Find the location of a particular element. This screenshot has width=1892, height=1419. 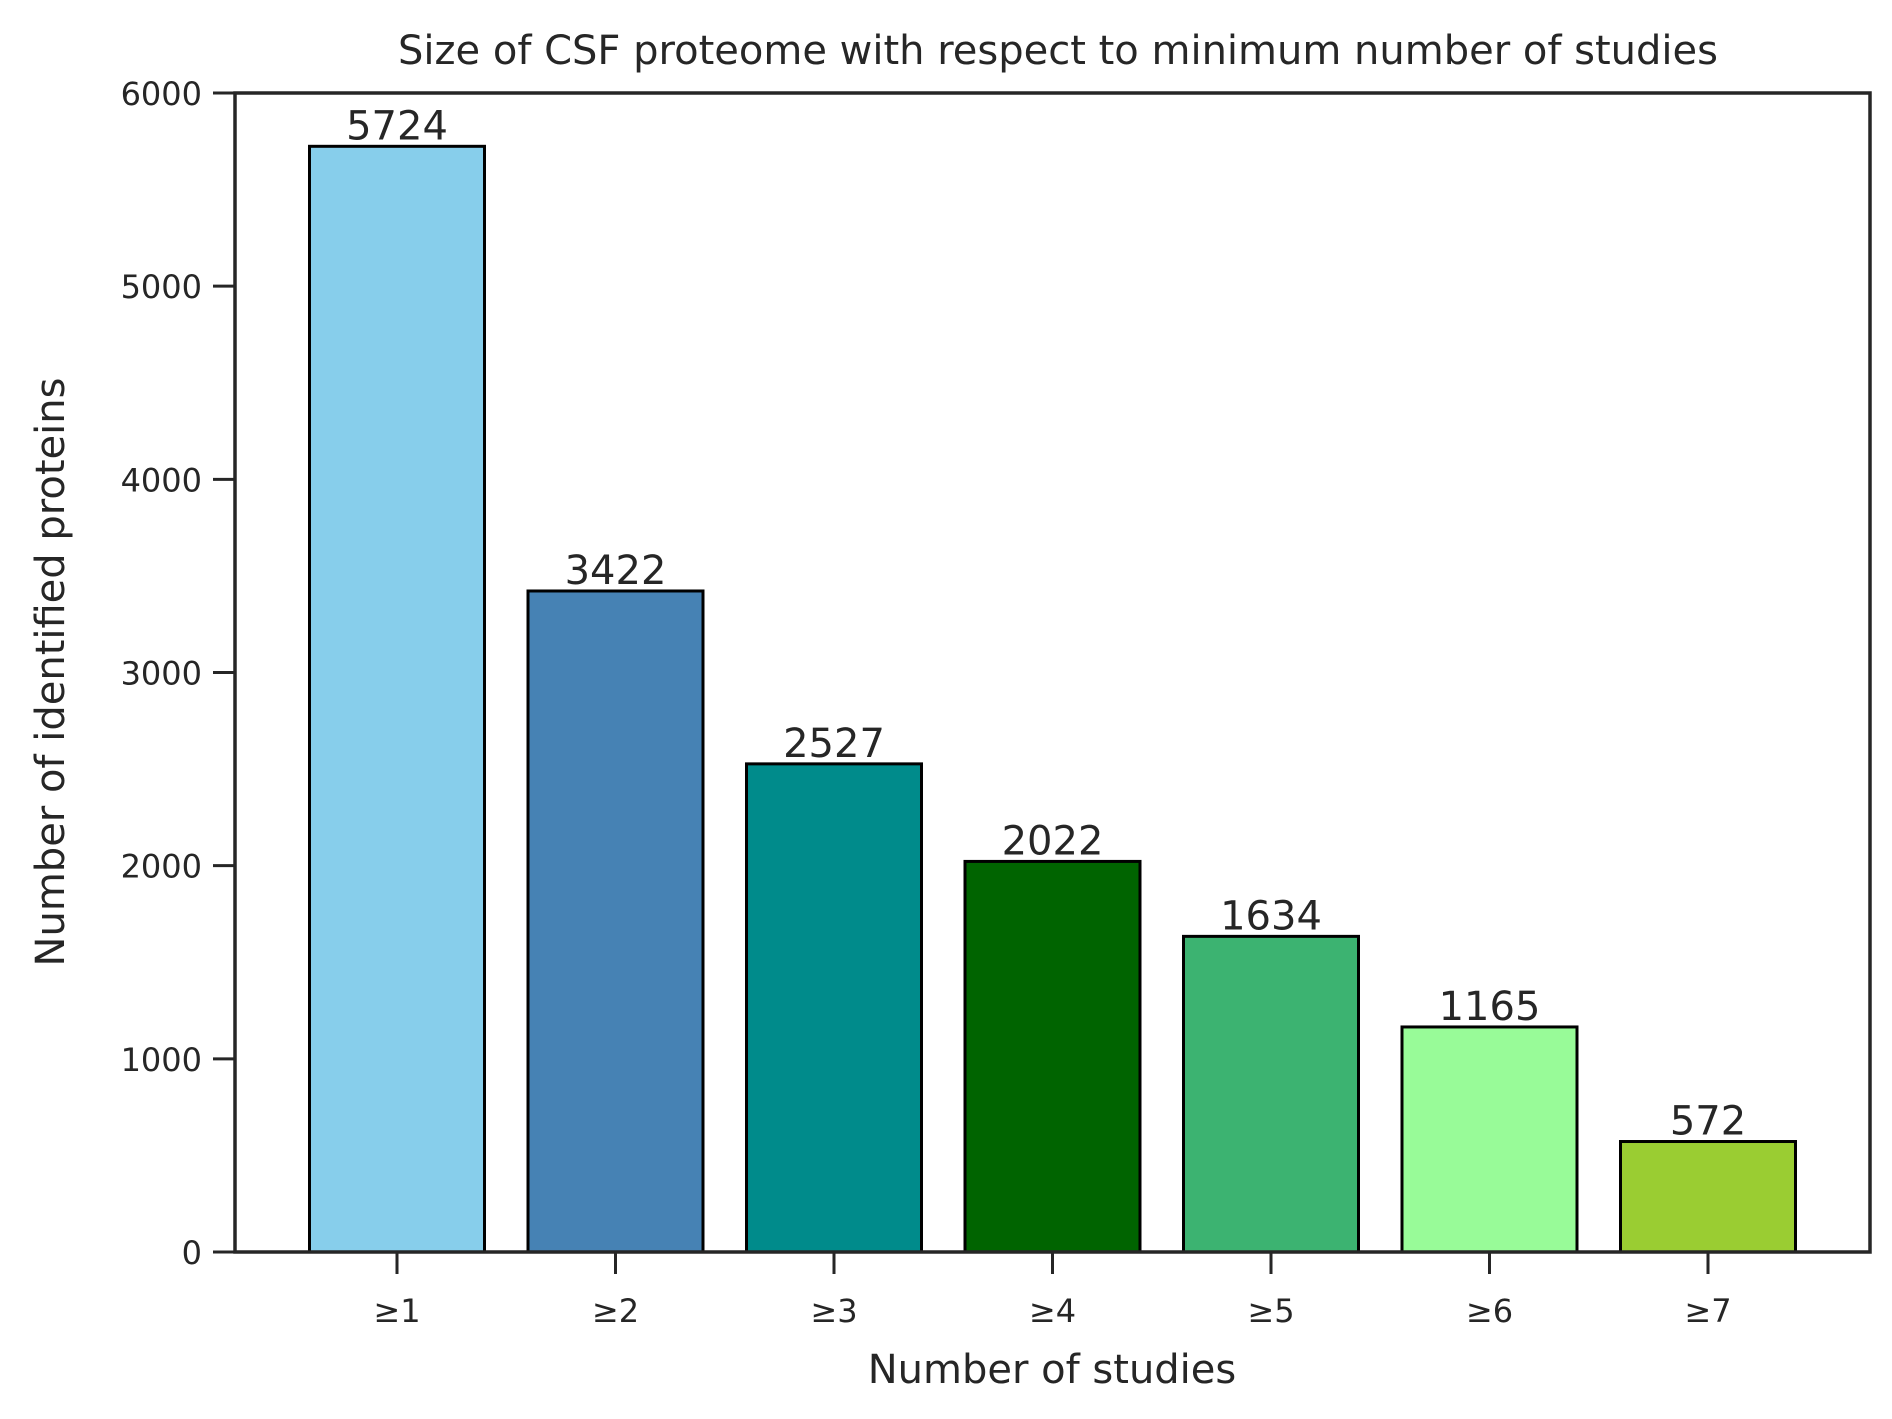

y-tick-label: 6000 is located at coordinates (161, 94).